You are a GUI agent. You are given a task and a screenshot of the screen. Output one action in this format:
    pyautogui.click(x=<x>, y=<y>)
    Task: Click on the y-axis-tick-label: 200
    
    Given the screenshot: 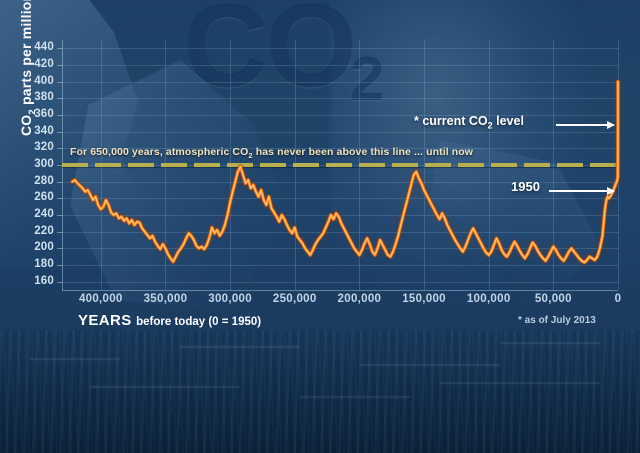 What is the action you would take?
    pyautogui.click(x=44, y=247)
    